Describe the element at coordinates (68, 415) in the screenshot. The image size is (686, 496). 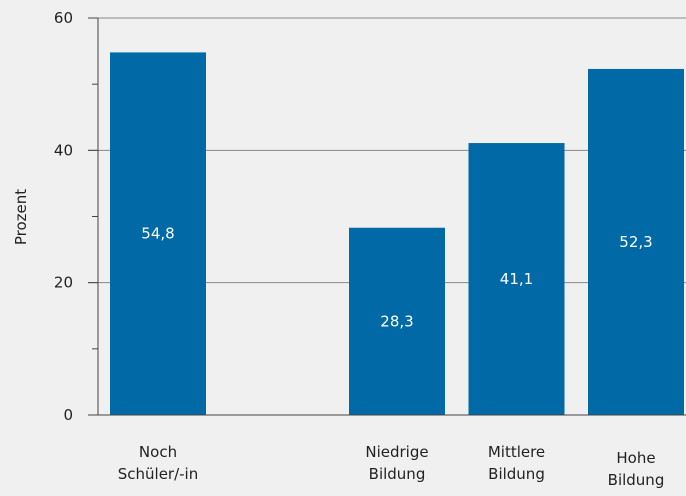
I see `y-tick-label-0: 0` at that location.